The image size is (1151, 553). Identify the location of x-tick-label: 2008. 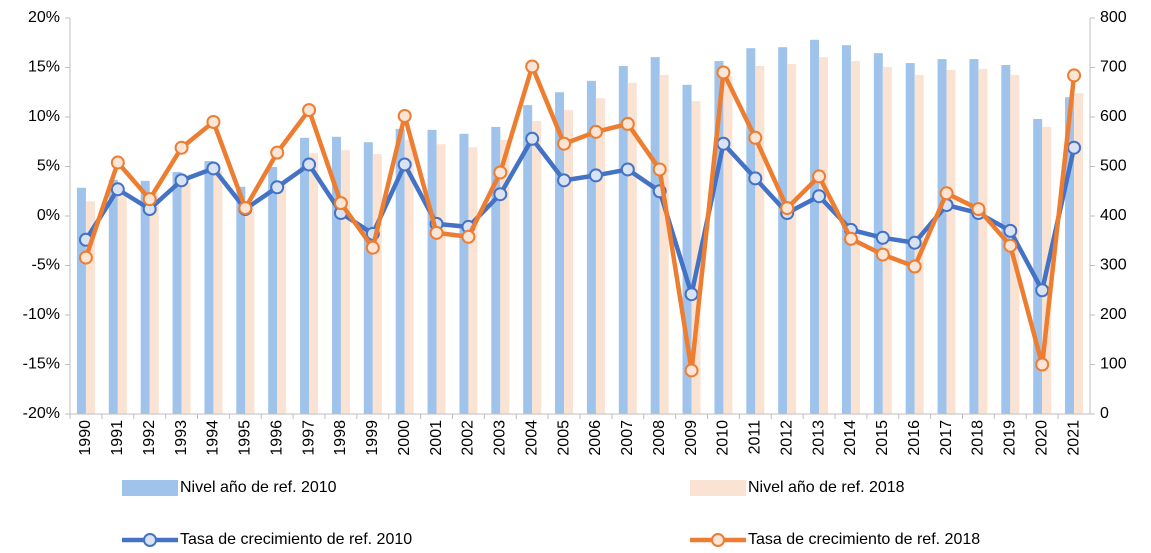
(659, 438).